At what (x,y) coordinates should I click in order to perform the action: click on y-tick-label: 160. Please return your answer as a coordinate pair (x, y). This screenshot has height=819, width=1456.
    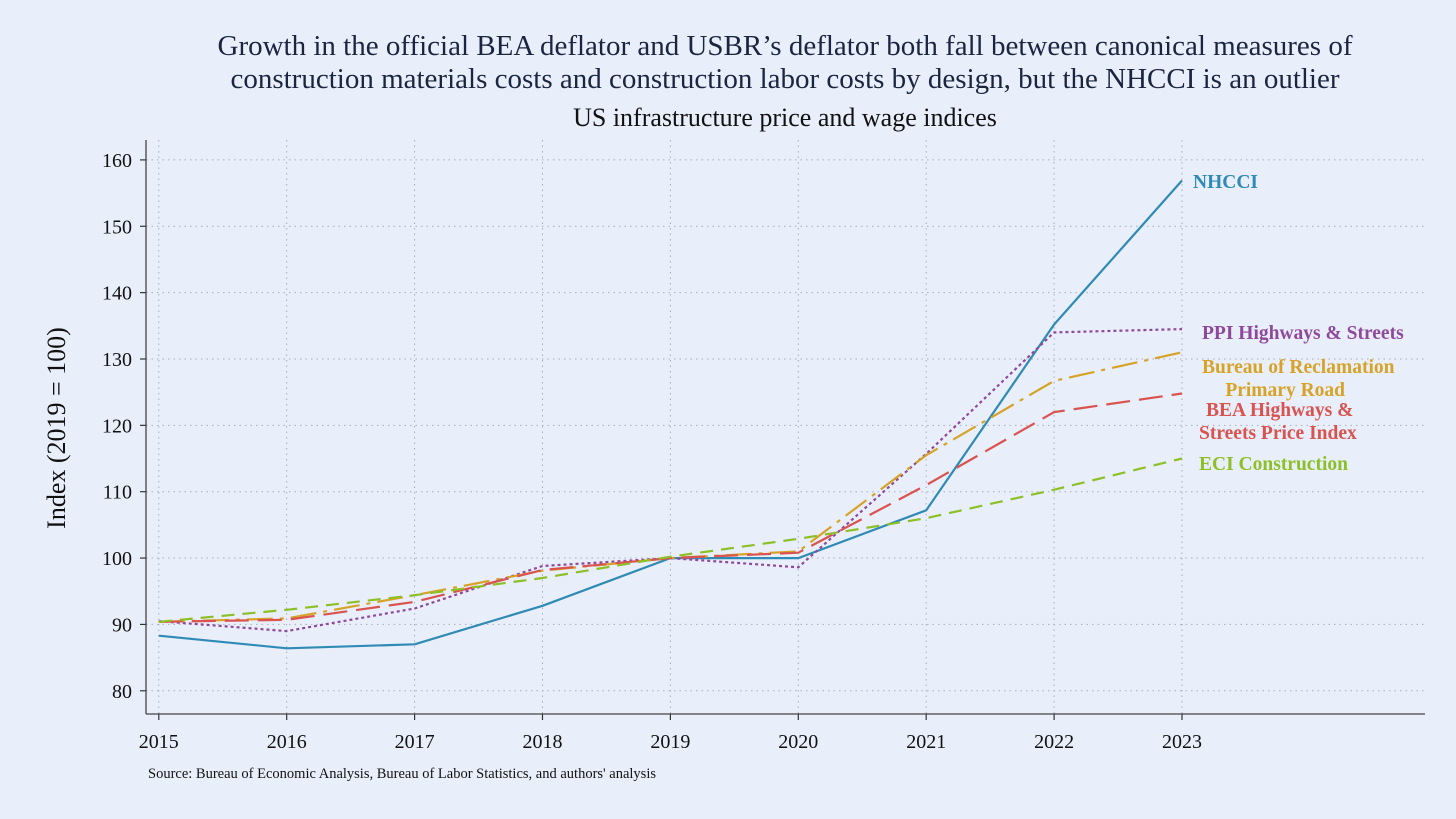
    Looking at the image, I should click on (117, 161).